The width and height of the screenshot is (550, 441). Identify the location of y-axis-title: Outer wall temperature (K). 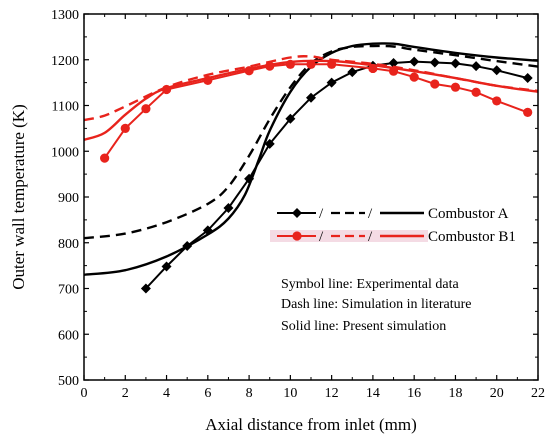
(18, 197).